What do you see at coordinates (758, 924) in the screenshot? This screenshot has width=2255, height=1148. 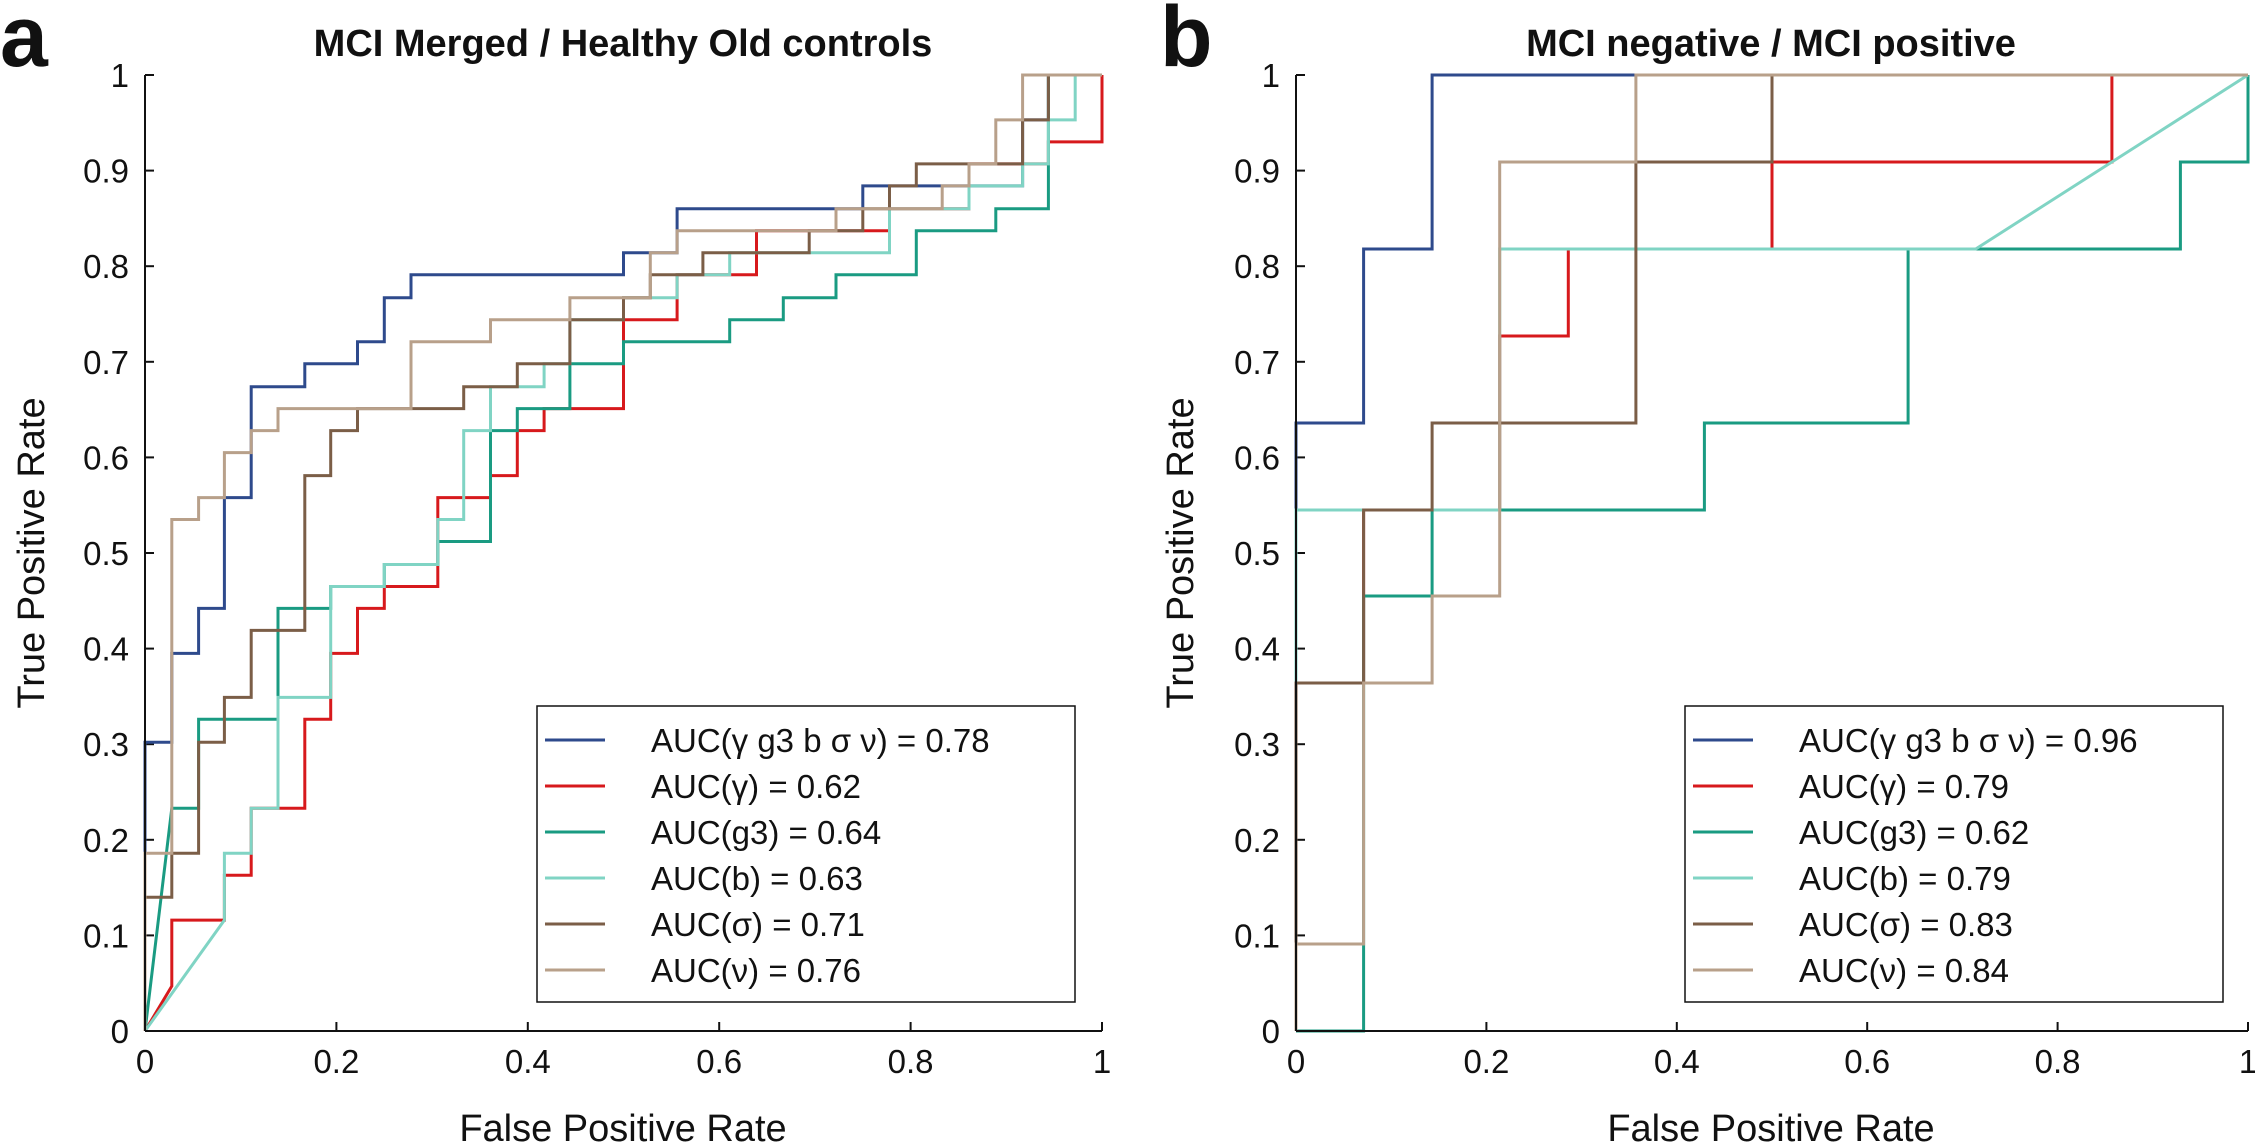 I see `legend-entry: AUC(σ) = 0.71` at bounding box center [758, 924].